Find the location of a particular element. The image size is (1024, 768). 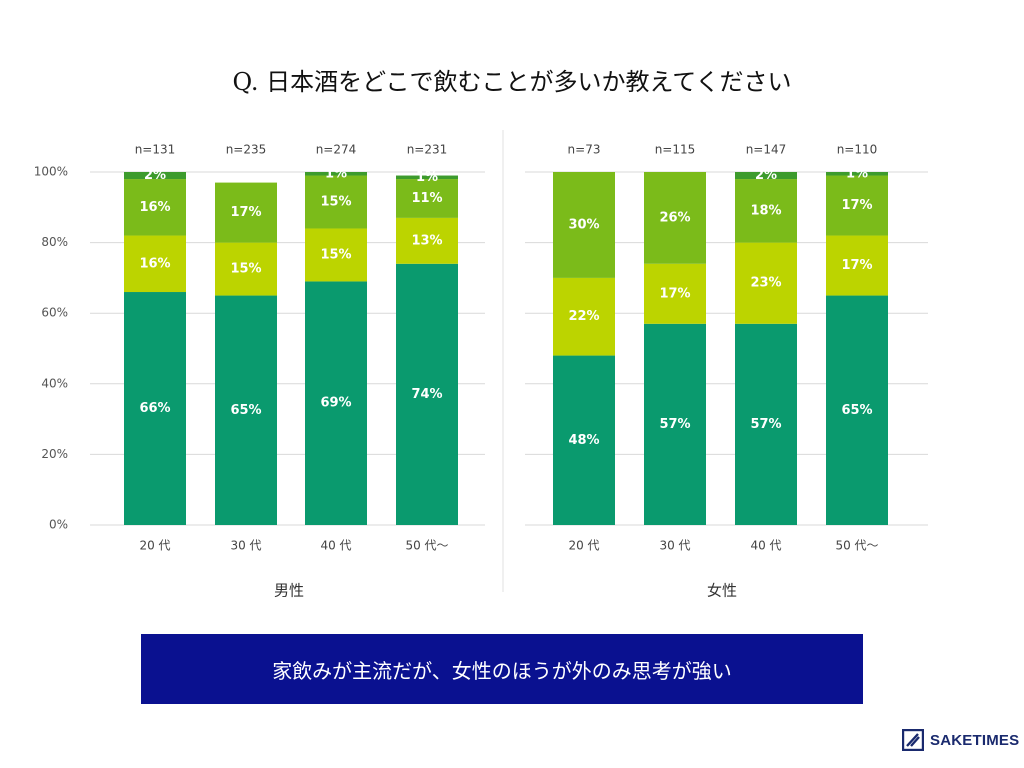

sample-size-label: n=231 is located at coordinates (427, 150).